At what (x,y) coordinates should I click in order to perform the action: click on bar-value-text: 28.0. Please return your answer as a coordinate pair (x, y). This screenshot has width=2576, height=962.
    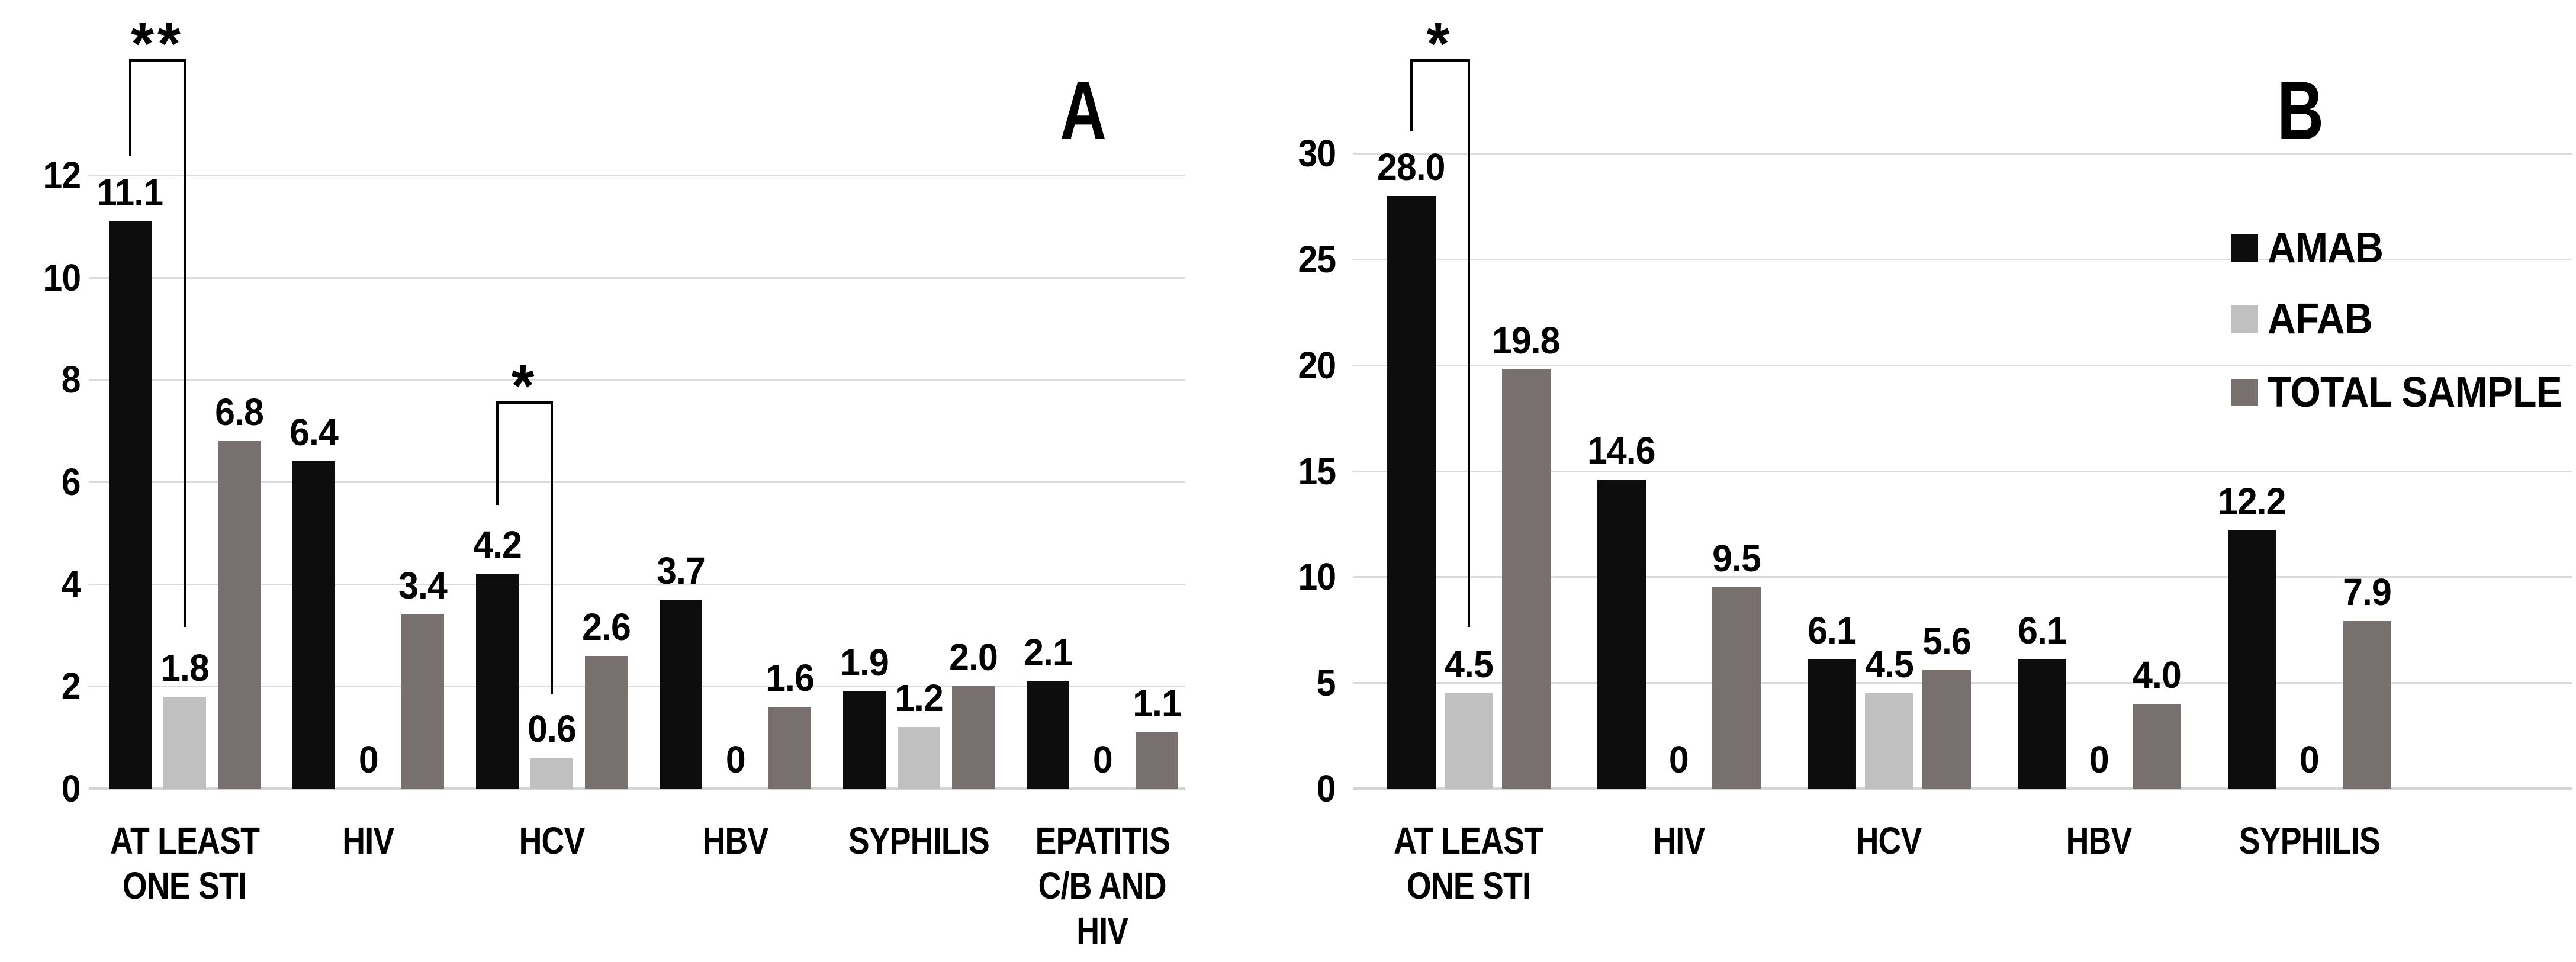
    Looking at the image, I should click on (1411, 166).